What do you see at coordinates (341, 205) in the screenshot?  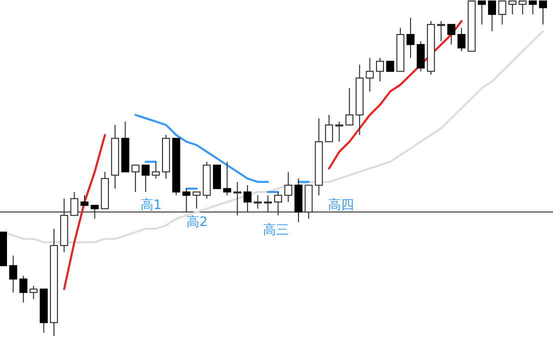 I see `annotation: 高四` at bounding box center [341, 205].